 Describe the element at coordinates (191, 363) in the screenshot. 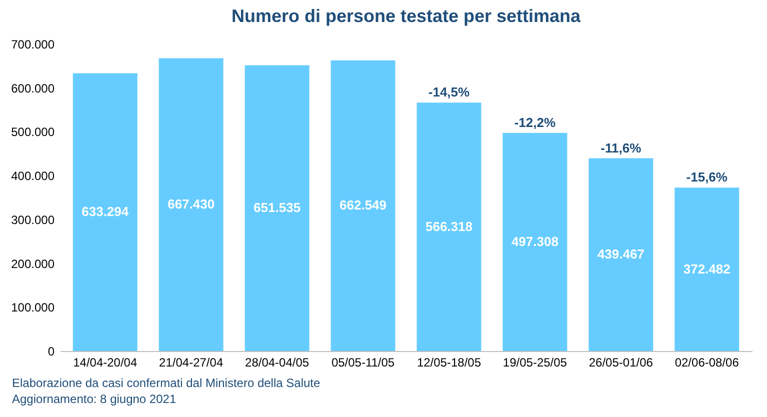

I see `x-tick-label: 21/04-27/04` at that location.